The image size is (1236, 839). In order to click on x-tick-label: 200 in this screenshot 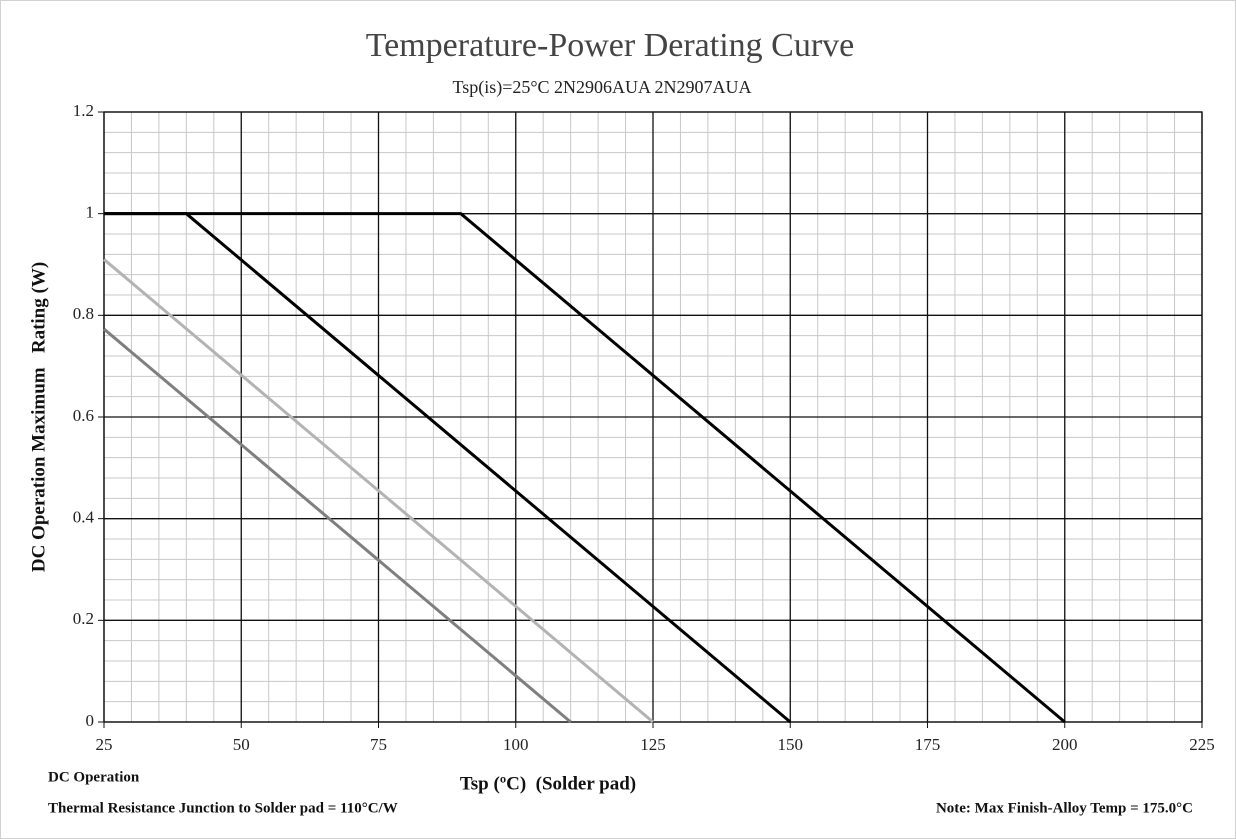, I will do `click(1065, 744)`.